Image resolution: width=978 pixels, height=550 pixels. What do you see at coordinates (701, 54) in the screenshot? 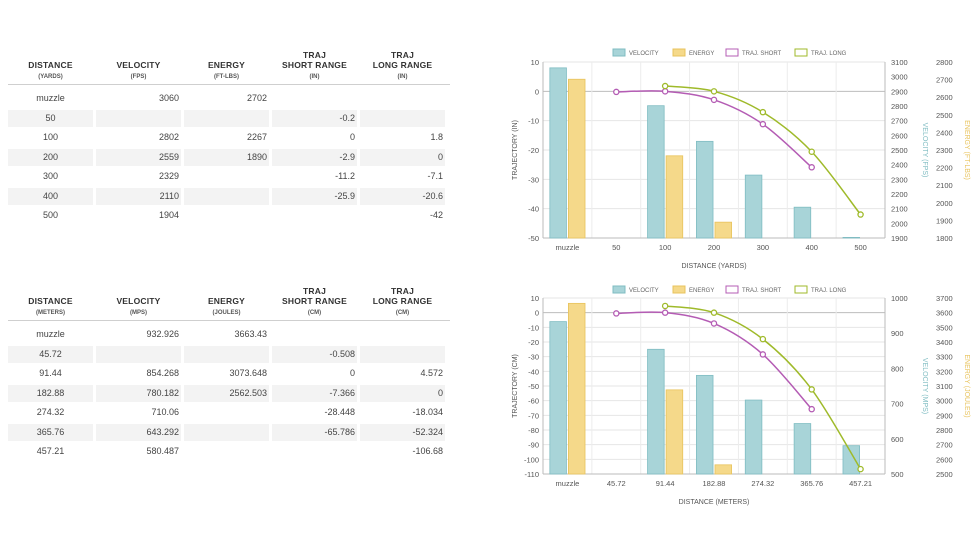
I see `legend-label: ENERGY` at bounding box center [701, 54].